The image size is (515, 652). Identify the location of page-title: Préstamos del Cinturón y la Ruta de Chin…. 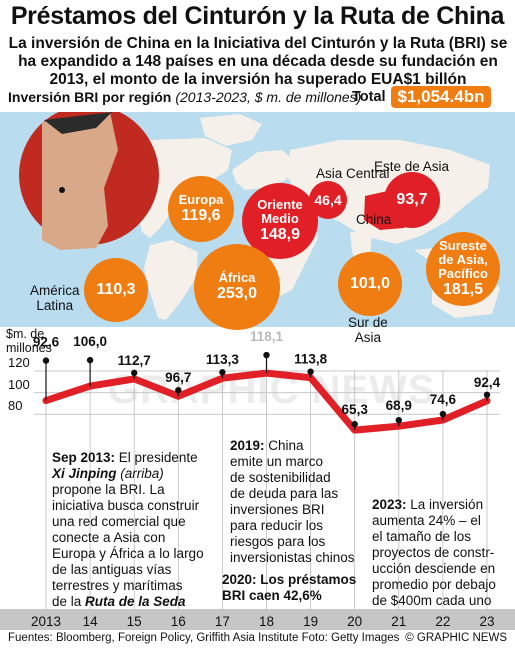
(257, 16).